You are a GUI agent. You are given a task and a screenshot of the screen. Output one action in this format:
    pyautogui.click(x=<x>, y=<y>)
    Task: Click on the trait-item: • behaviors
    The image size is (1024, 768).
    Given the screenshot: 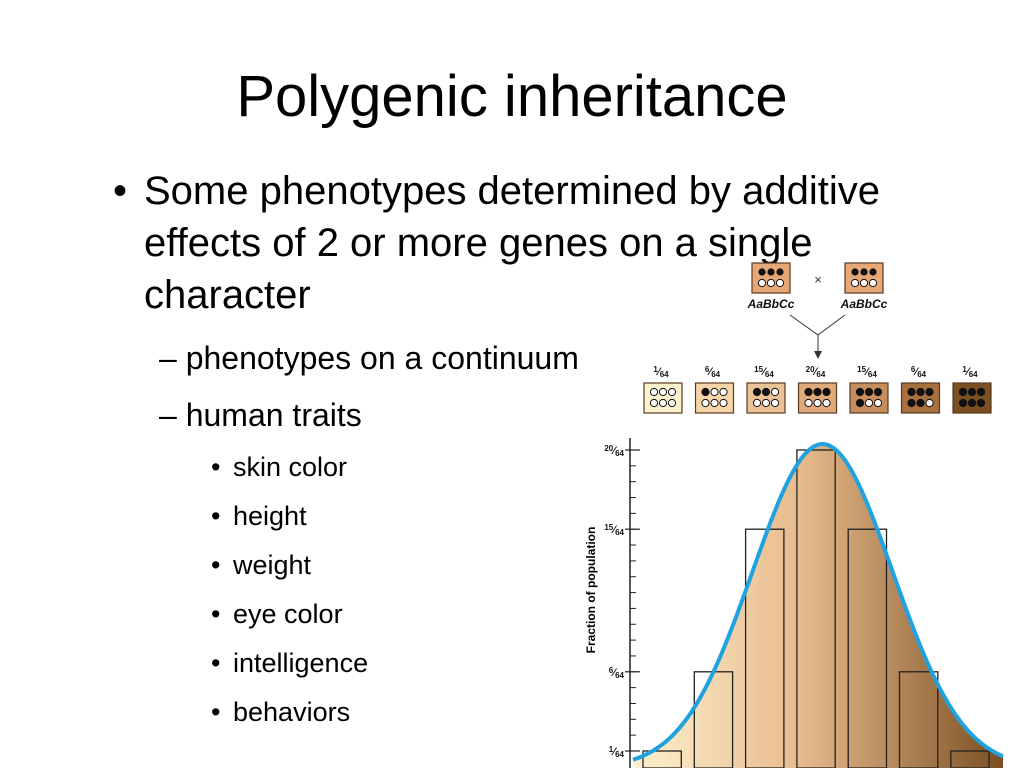 What is the action you would take?
    pyautogui.click(x=281, y=712)
    